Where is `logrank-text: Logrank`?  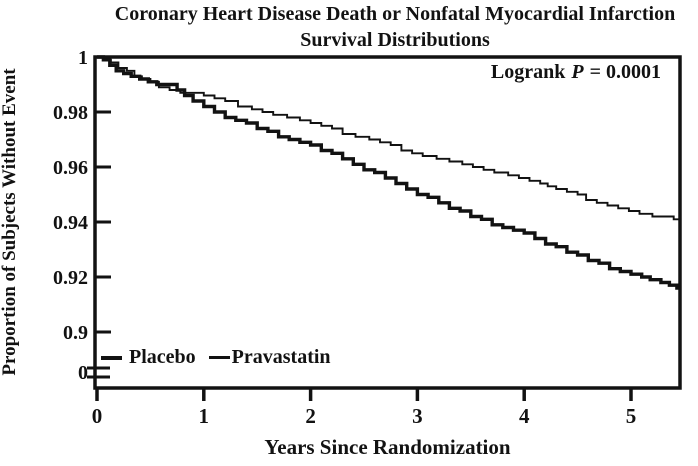 logrank-text: Logrank is located at coordinates (528, 72).